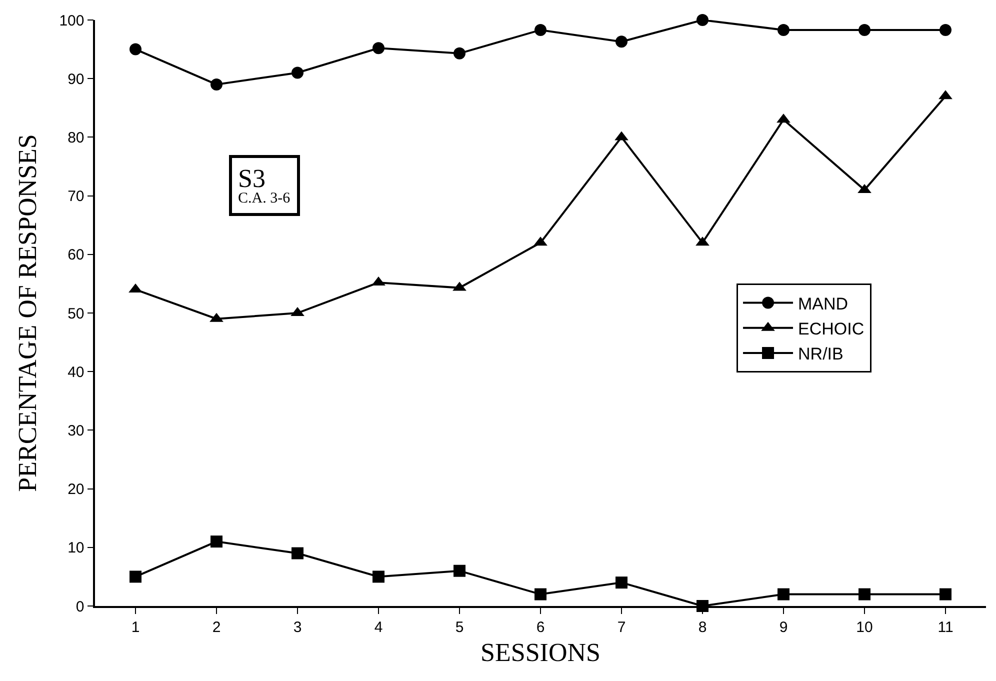  What do you see at coordinates (76, 197) in the screenshot?
I see `y-tick-label: 70` at bounding box center [76, 197].